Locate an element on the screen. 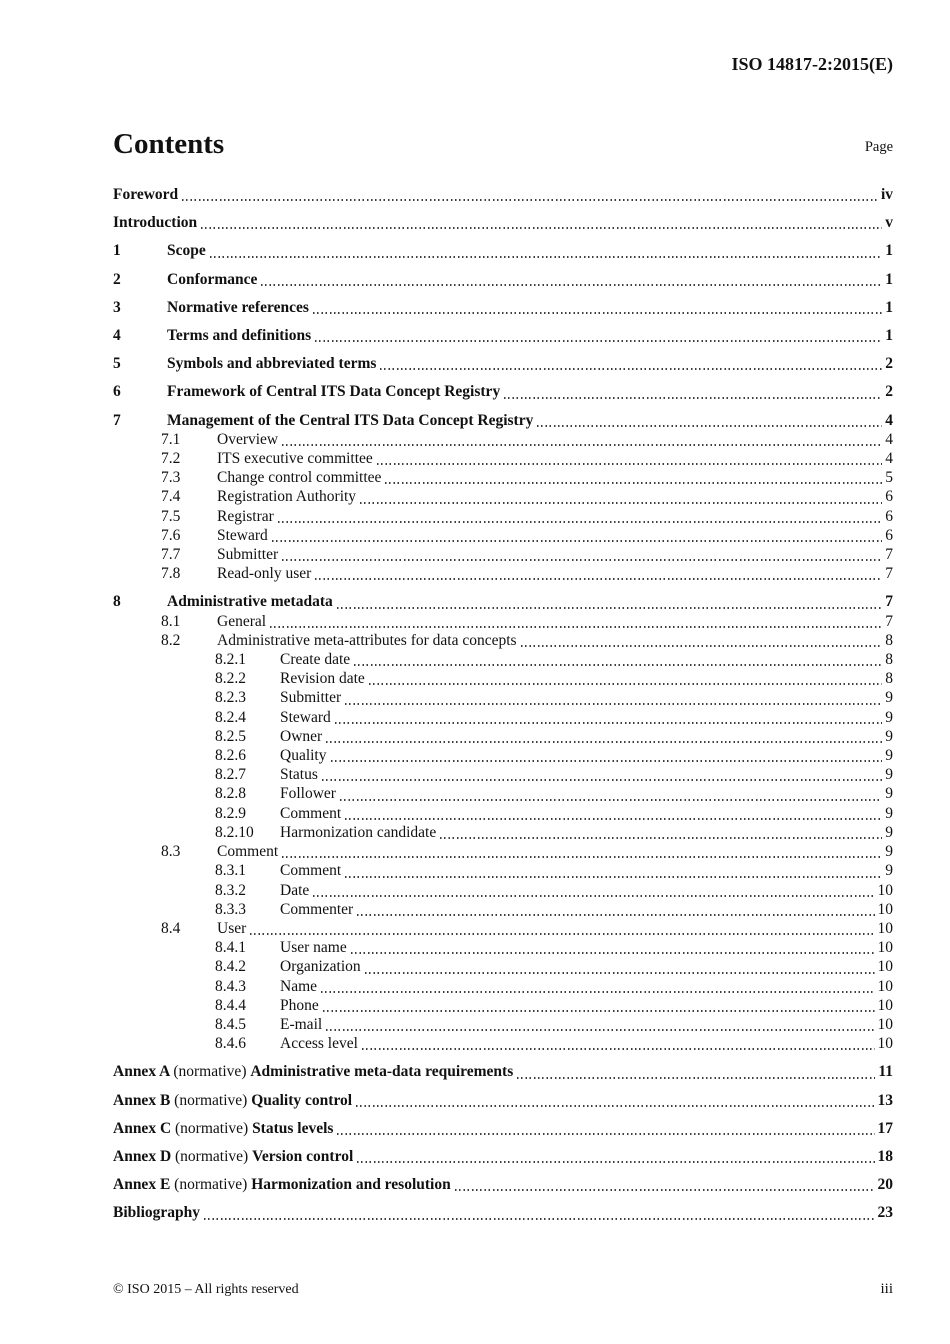  toc-entry: 7.7 Submitter 7 is located at coordinates (503, 554).